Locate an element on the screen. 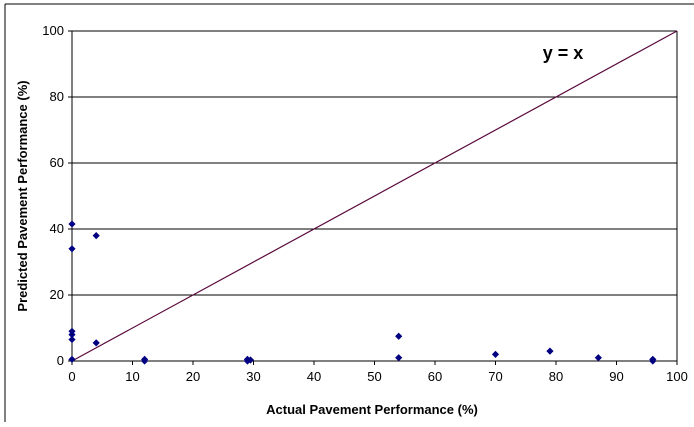 This screenshot has height=427, width=694. annotation-label: y = x is located at coordinates (563, 53).